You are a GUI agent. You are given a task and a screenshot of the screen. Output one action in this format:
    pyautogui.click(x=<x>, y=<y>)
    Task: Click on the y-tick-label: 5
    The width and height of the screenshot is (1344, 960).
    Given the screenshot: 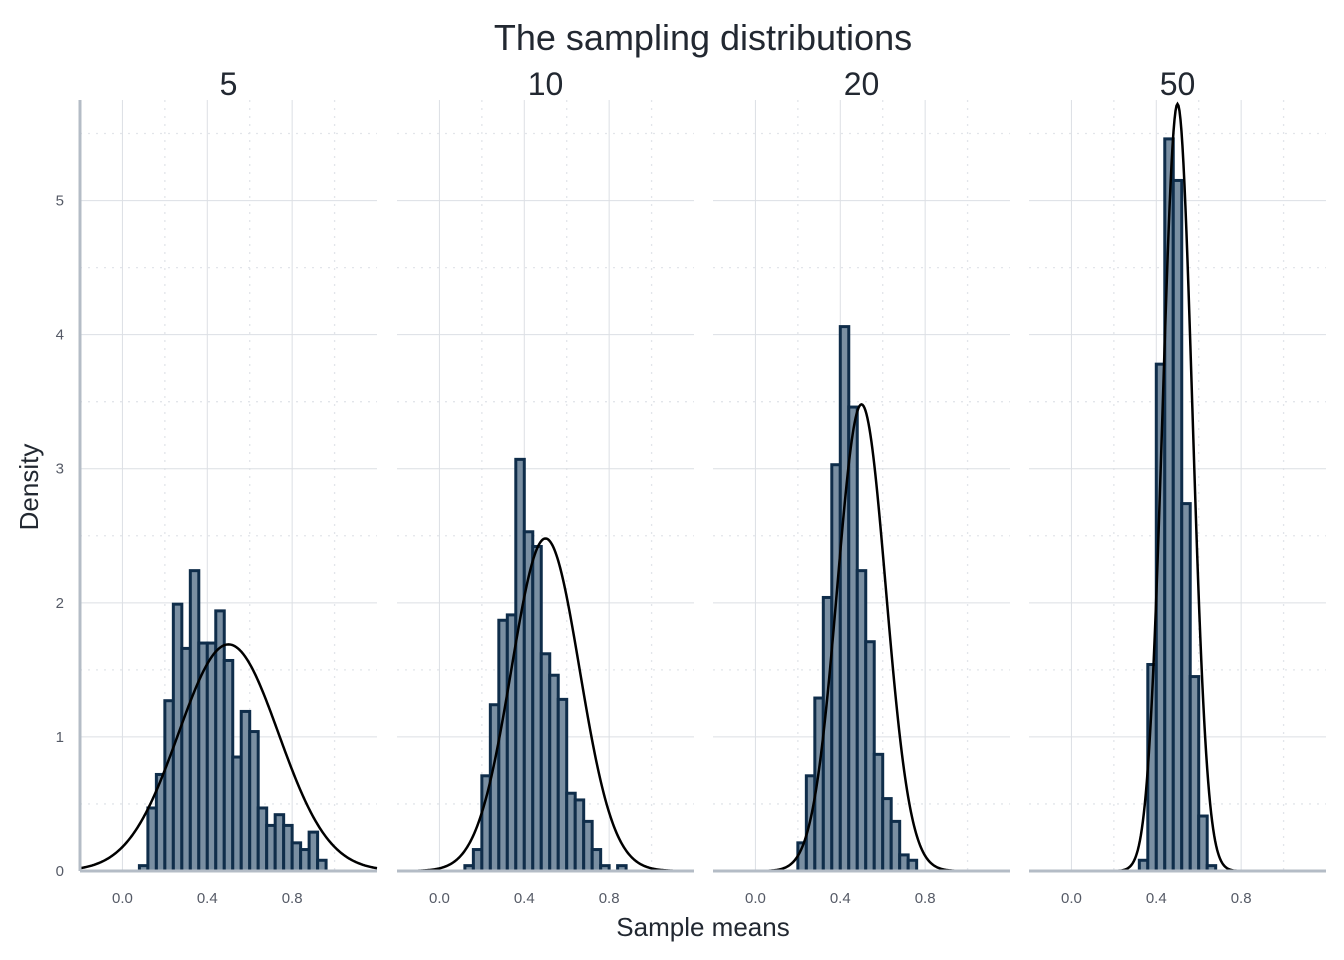 What is the action you would take?
    pyautogui.click(x=60, y=201)
    